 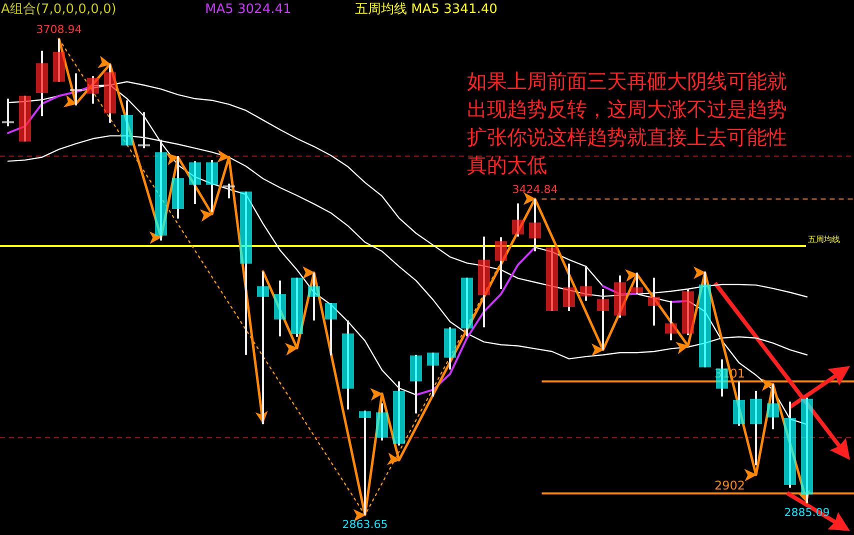 What do you see at coordinates (729, 485) in the screenshot?
I see `ref-line-label: 2902` at bounding box center [729, 485].